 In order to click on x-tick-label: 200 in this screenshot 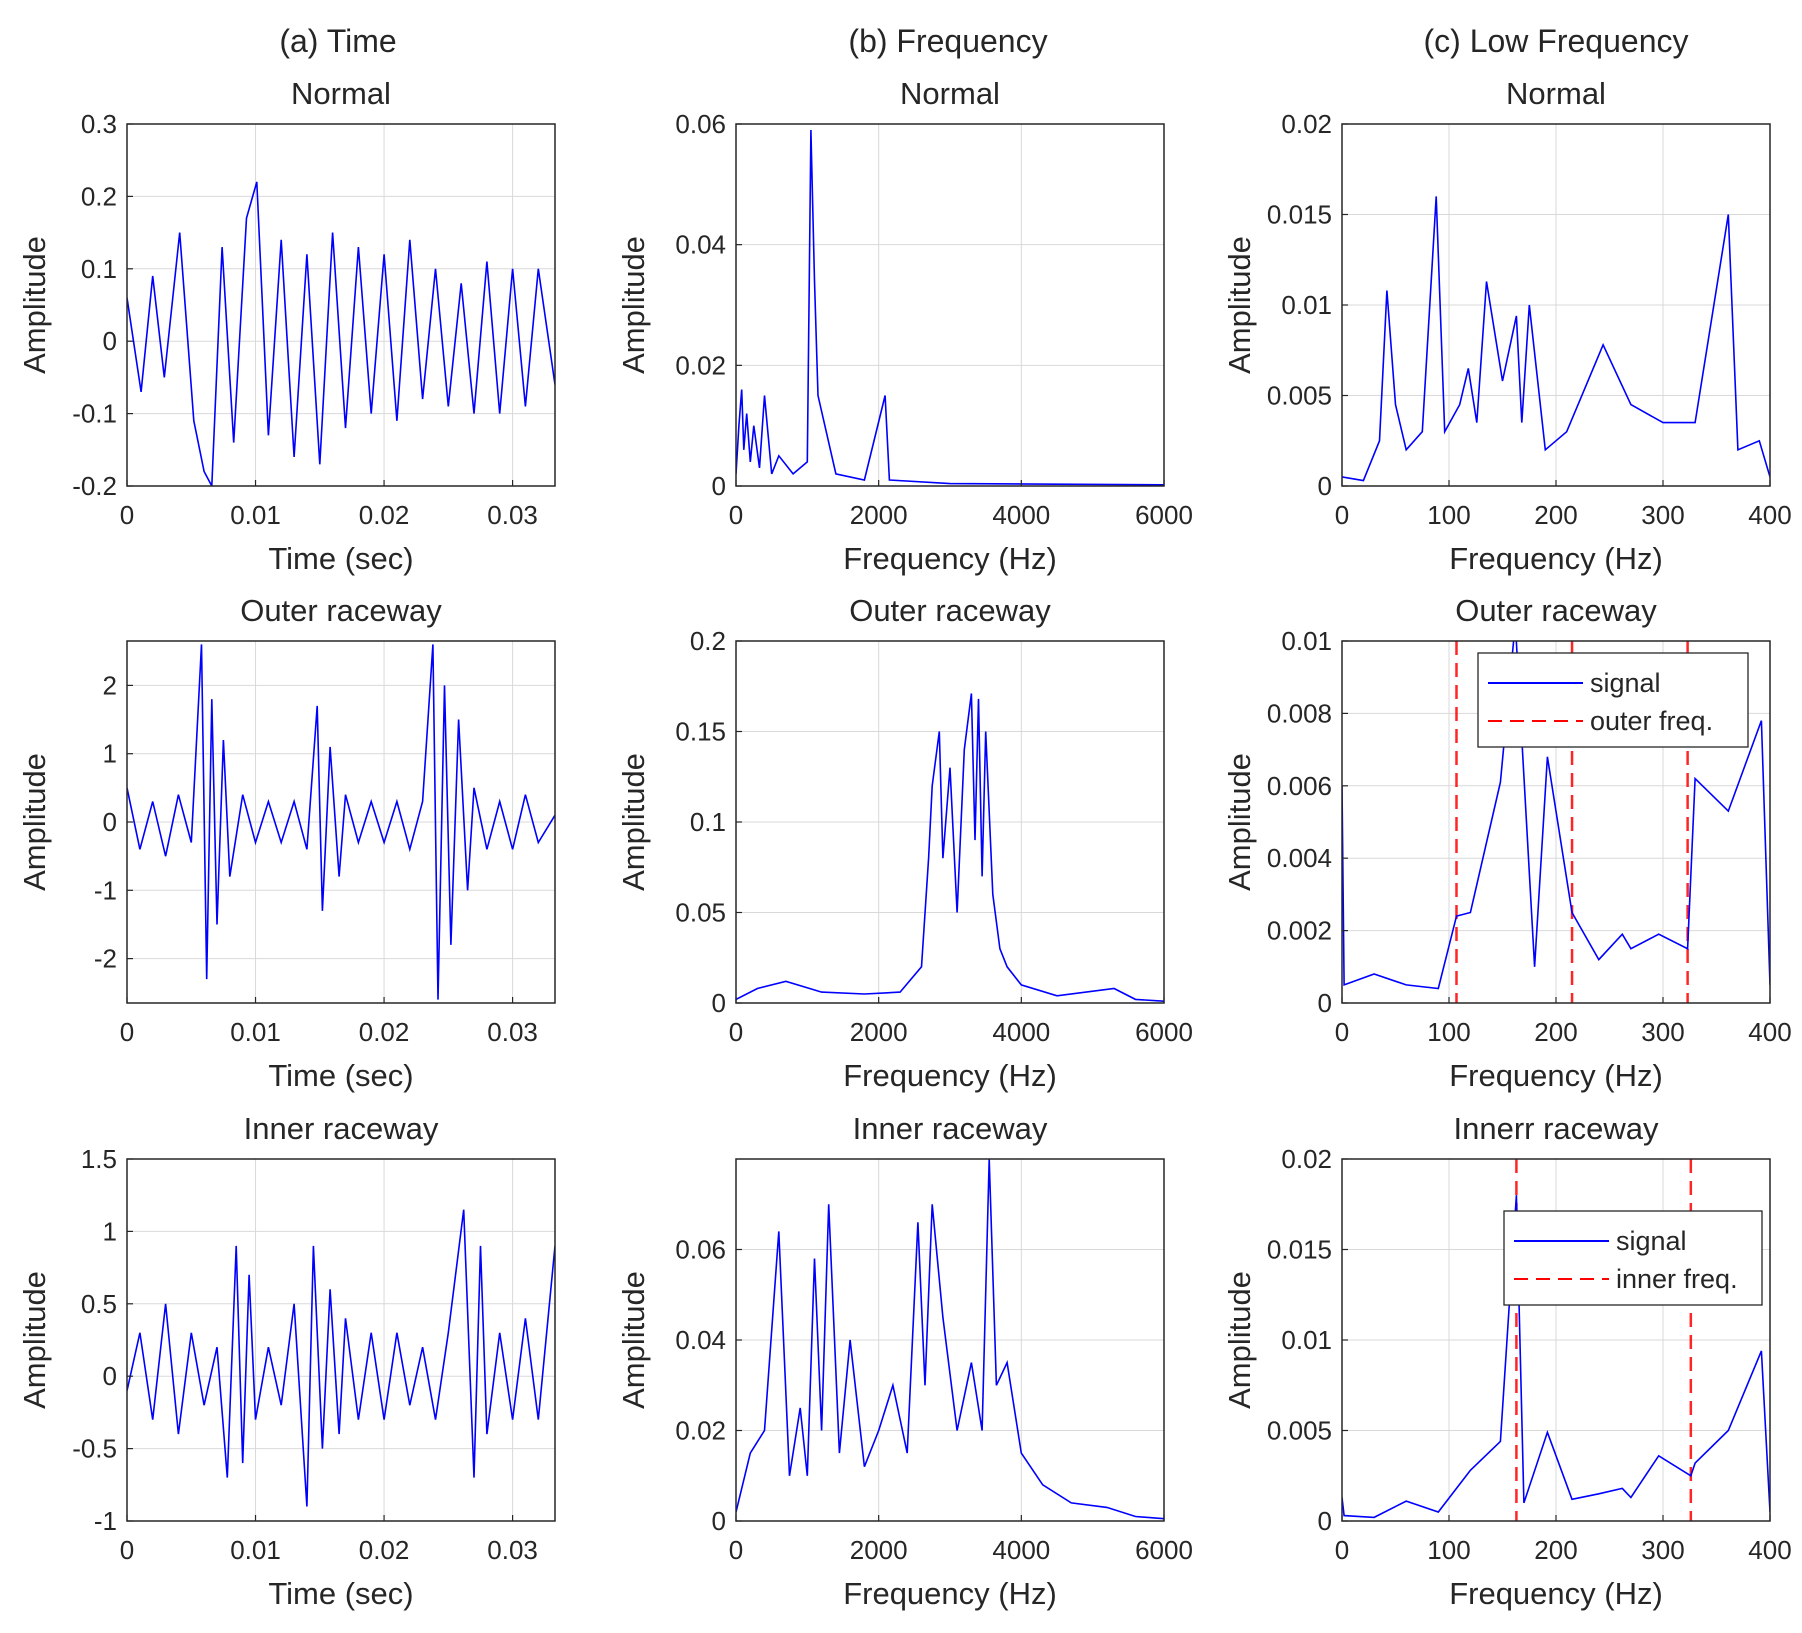, I will do `click(1555, 515)`.